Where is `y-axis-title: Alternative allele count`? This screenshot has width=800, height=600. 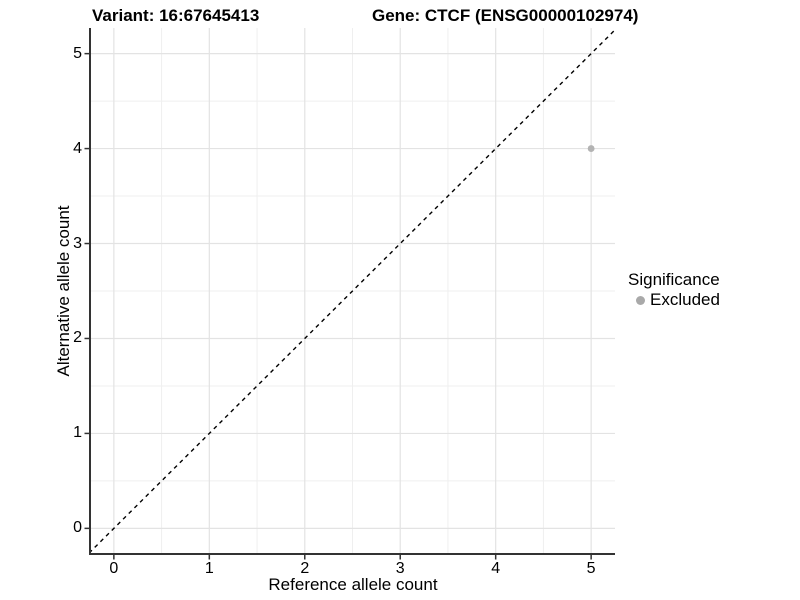
y-axis-title: Alternative allele count is located at coordinates (63, 291).